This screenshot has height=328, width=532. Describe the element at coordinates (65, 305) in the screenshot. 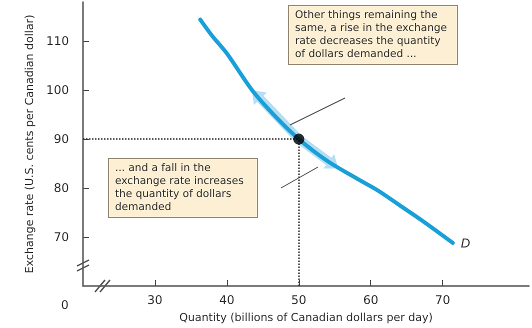

I see `text: 0` at that location.